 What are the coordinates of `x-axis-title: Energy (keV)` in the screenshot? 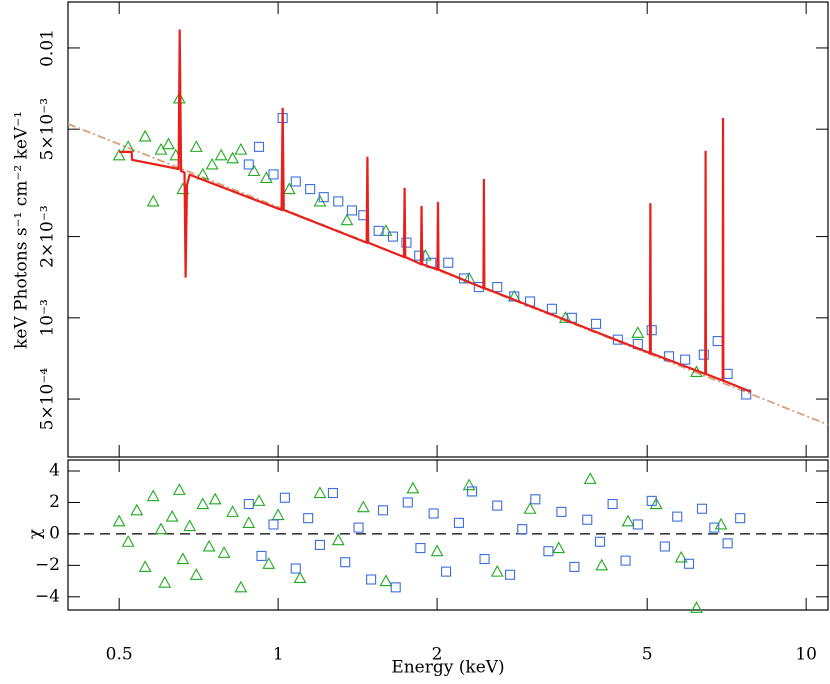 It's located at (447, 668).